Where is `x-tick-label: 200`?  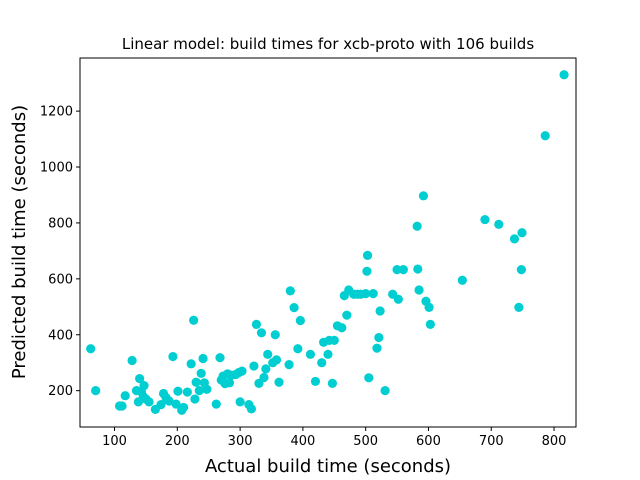 x-tick-label: 200 is located at coordinates (177, 441).